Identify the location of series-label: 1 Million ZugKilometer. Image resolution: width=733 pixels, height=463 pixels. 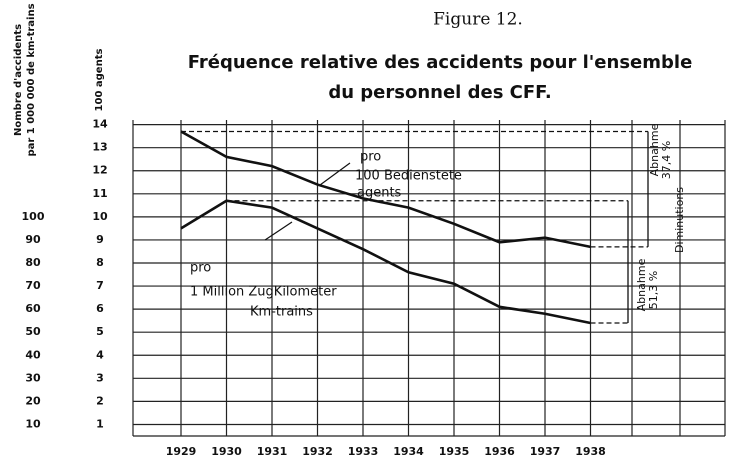
(263, 292).